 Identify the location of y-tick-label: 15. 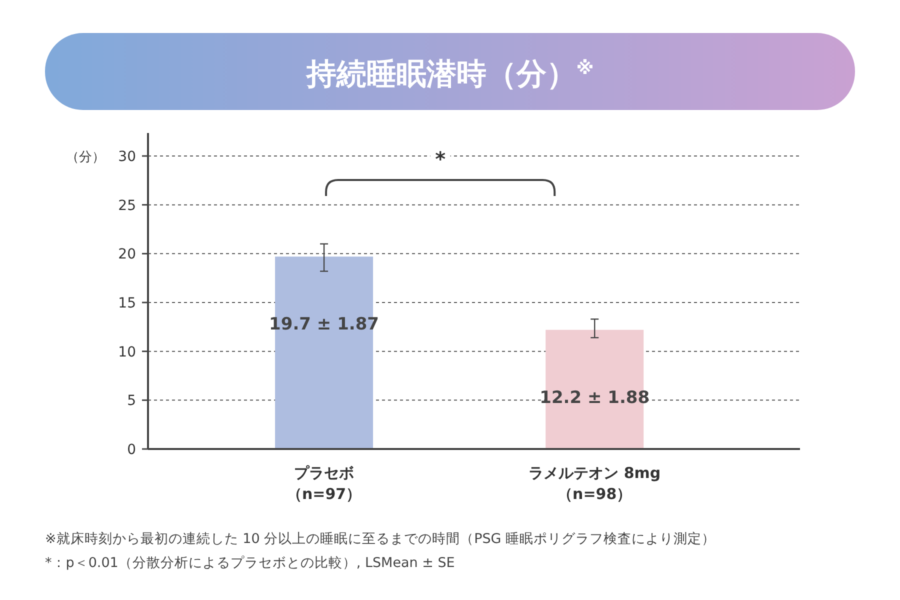
(127, 304).